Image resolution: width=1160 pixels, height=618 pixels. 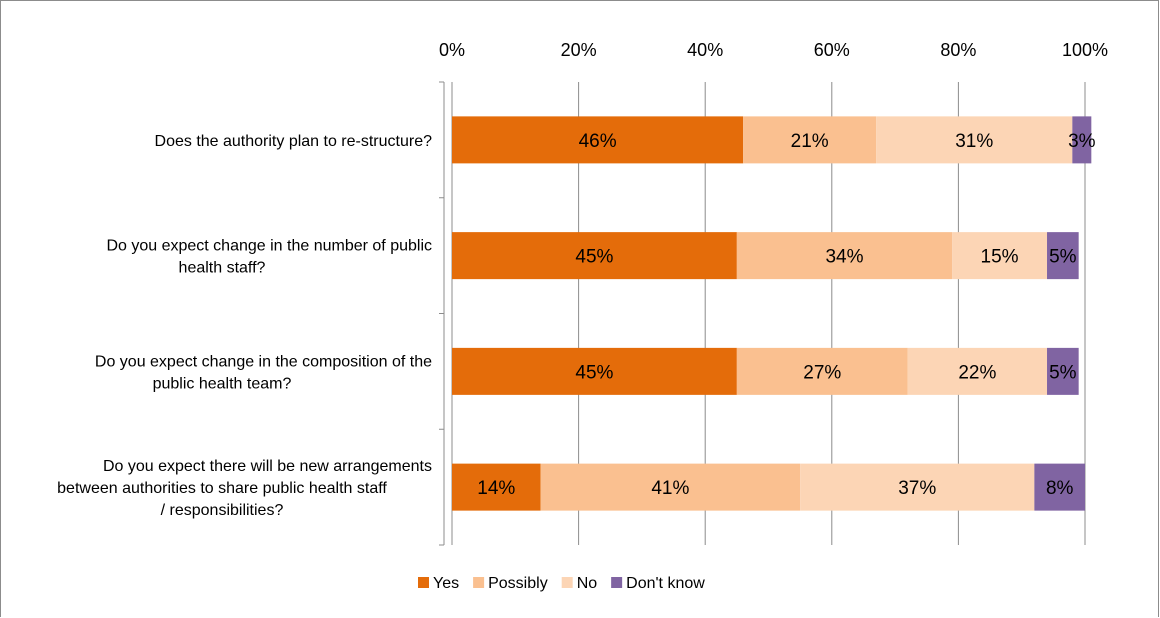 I want to click on legend-label: Yes, so click(x=446, y=583).